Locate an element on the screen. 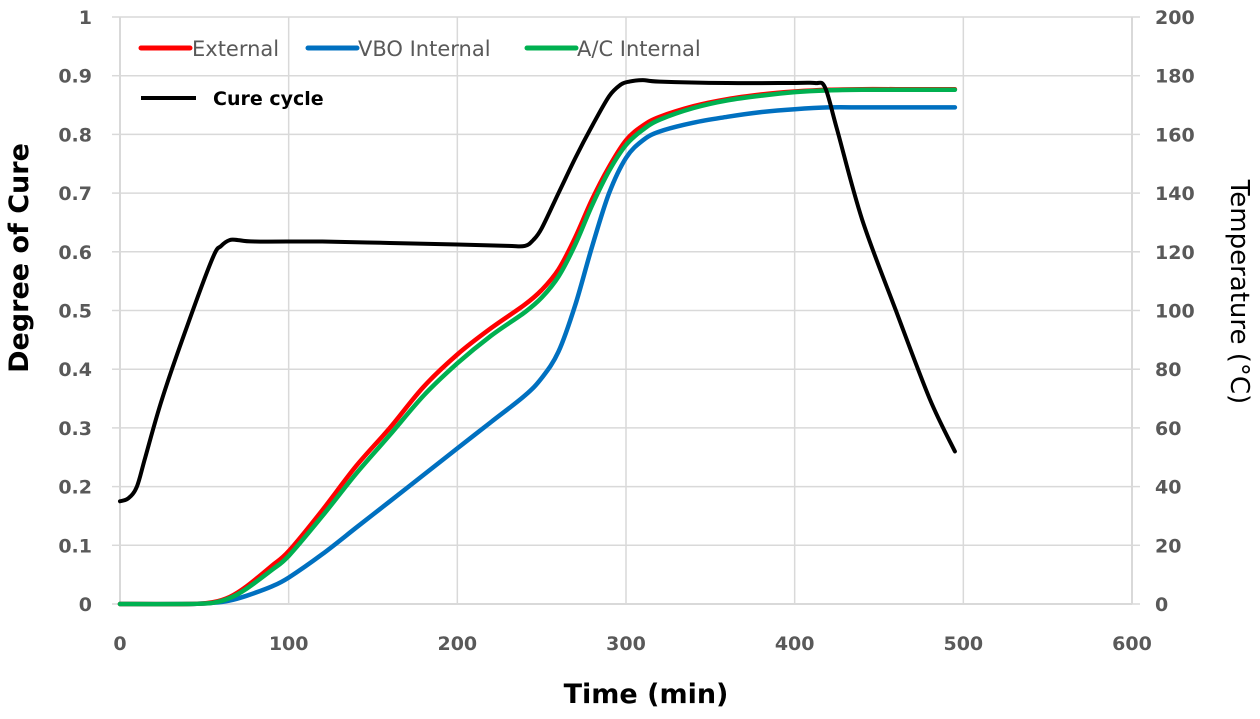 This screenshot has height=719, width=1260. legend-item-ac-internal: A/C Internal is located at coordinates (612, 49).